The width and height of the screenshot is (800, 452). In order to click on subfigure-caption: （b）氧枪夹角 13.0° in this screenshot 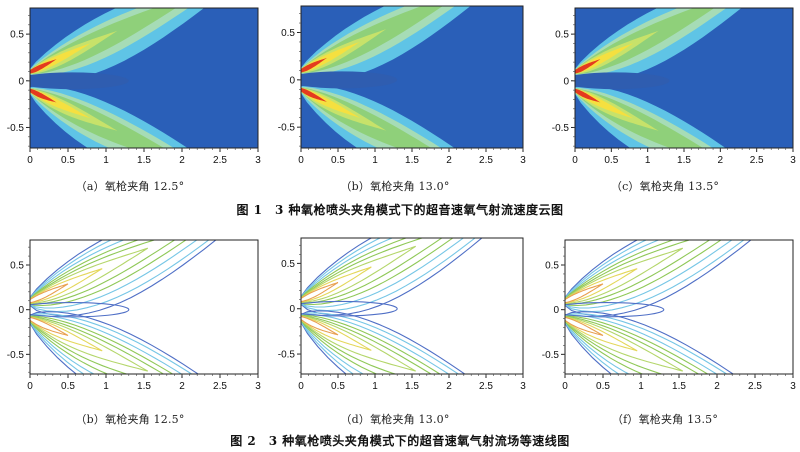, I will do `click(395, 186)`.